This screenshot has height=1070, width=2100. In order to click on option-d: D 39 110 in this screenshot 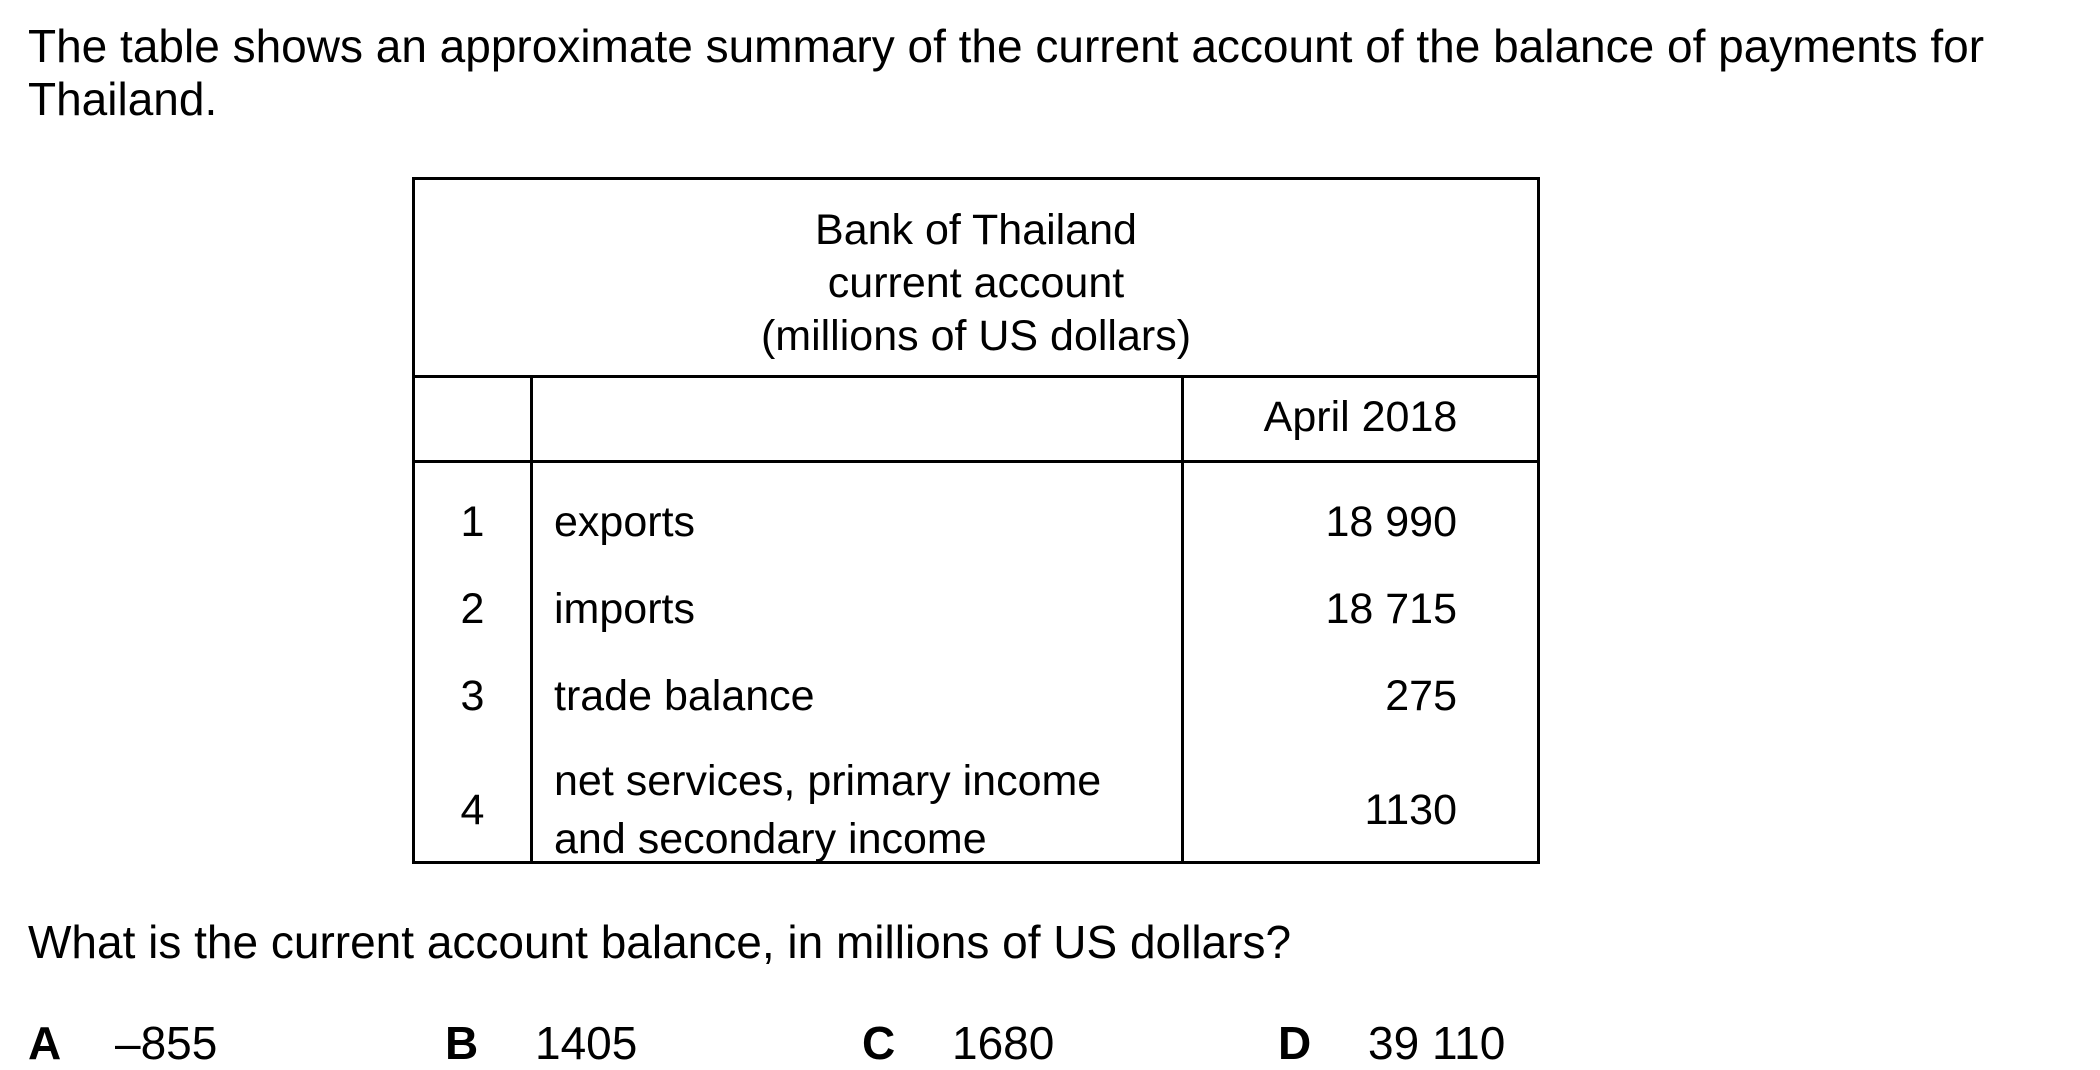, I will do `click(1391, 1043)`.